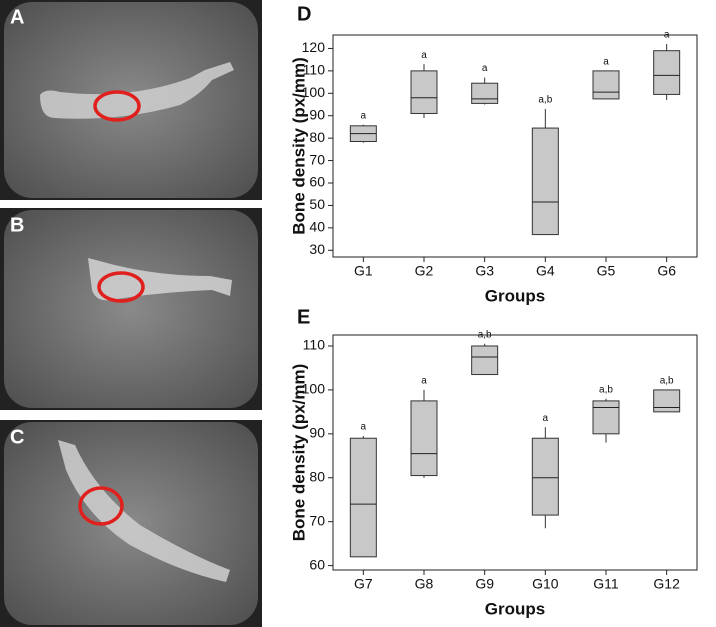  I want to click on x-tick-label: G5, so click(606, 271).